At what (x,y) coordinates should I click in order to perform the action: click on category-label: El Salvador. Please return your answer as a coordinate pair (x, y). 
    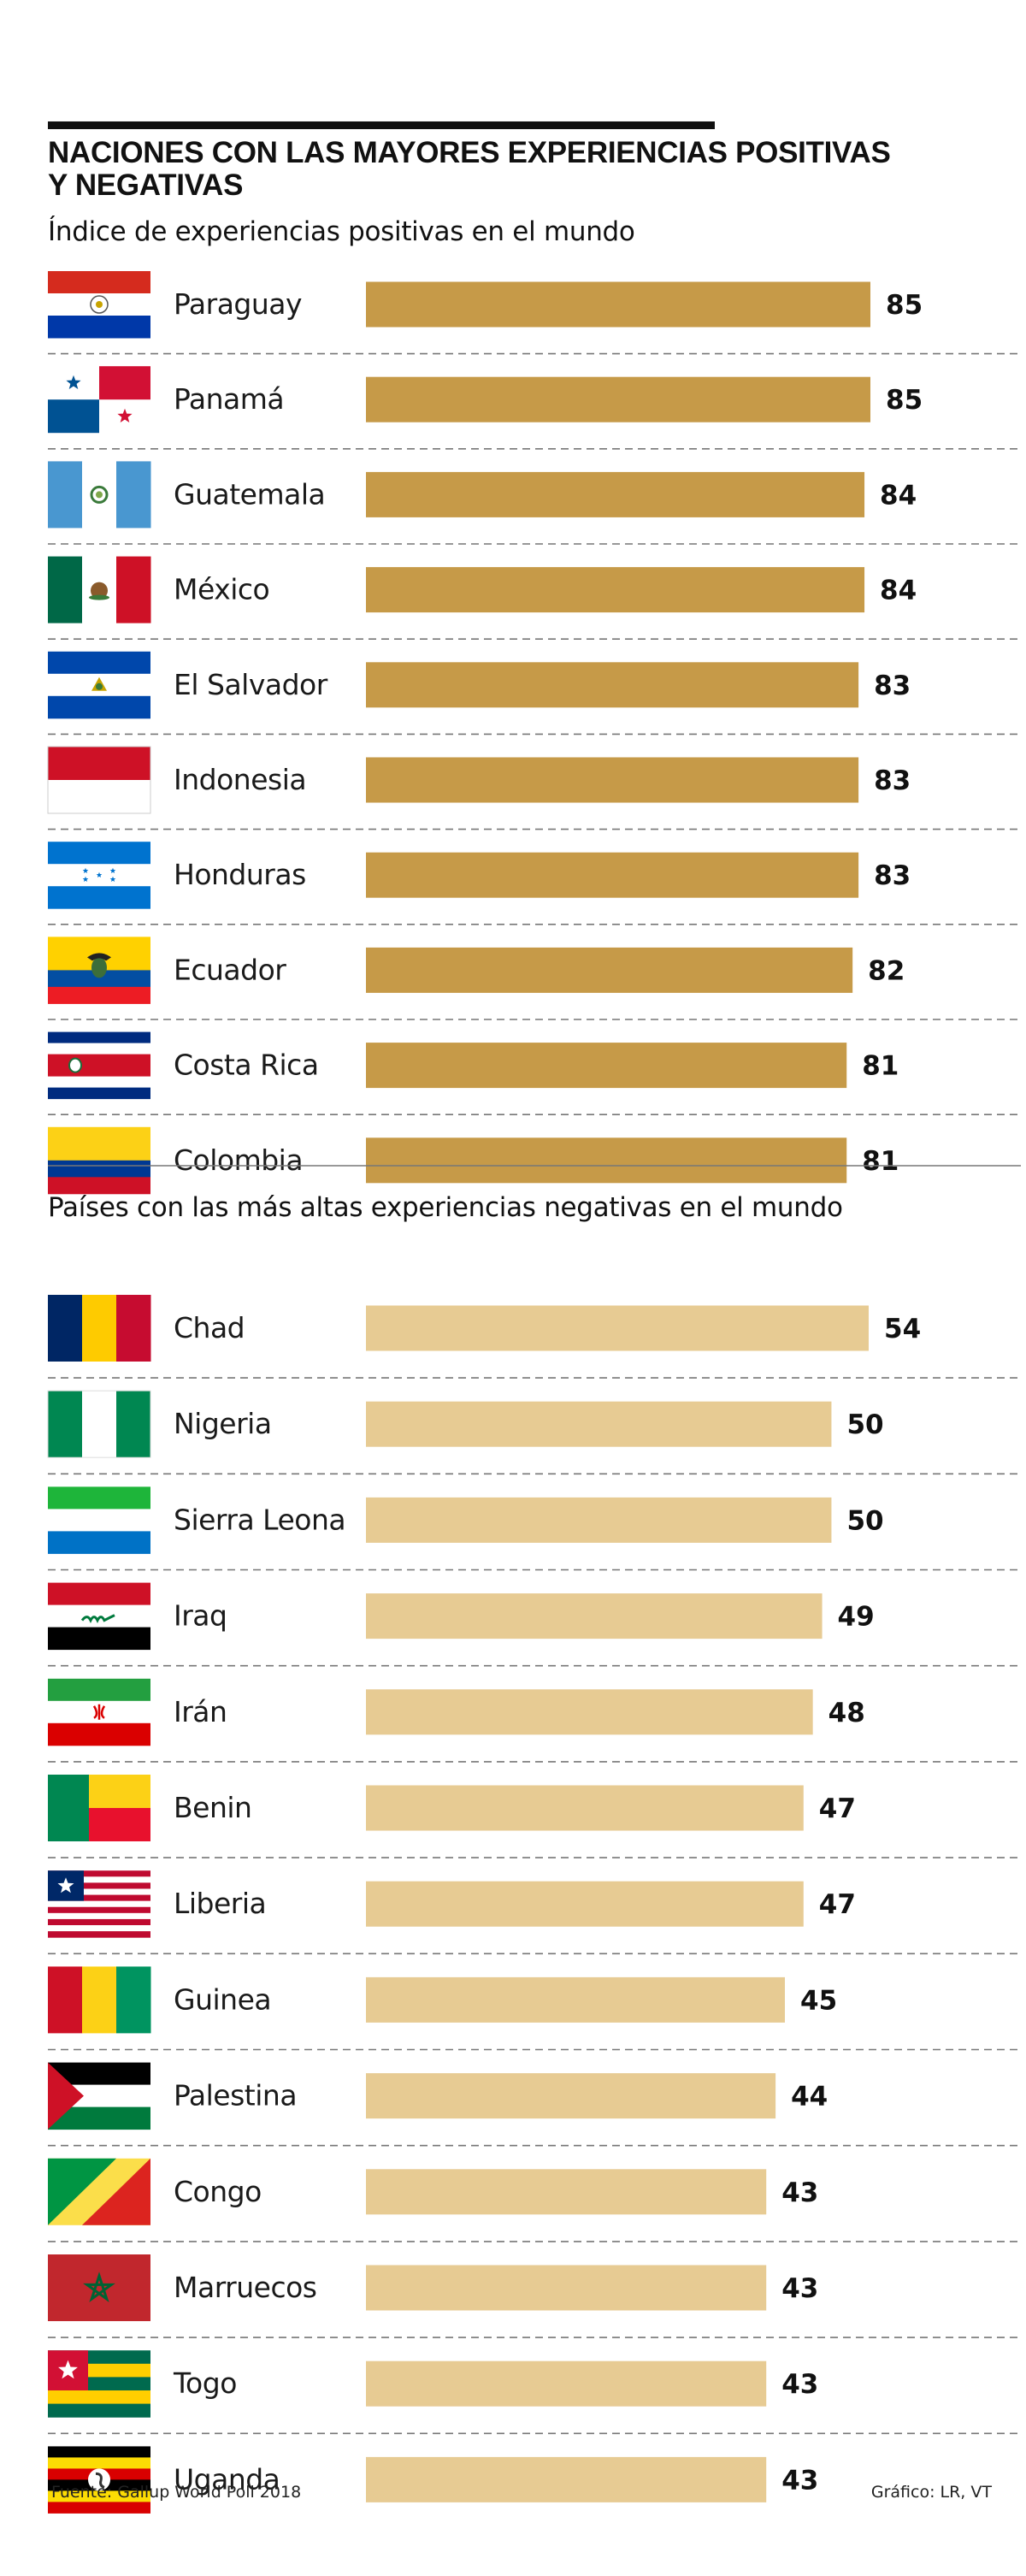
    Looking at the image, I should click on (251, 684).